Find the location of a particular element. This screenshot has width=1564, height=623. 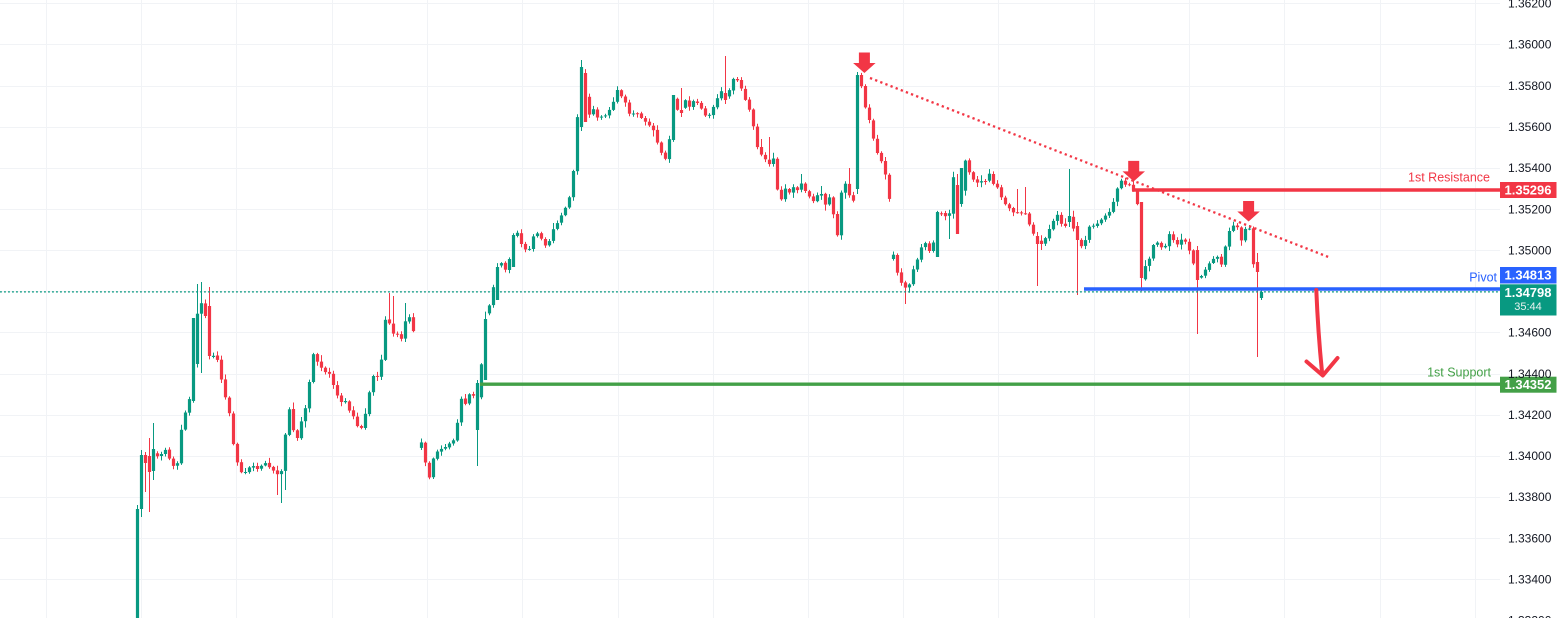

svg-text: 1.36000 is located at coordinates (1530, 45).